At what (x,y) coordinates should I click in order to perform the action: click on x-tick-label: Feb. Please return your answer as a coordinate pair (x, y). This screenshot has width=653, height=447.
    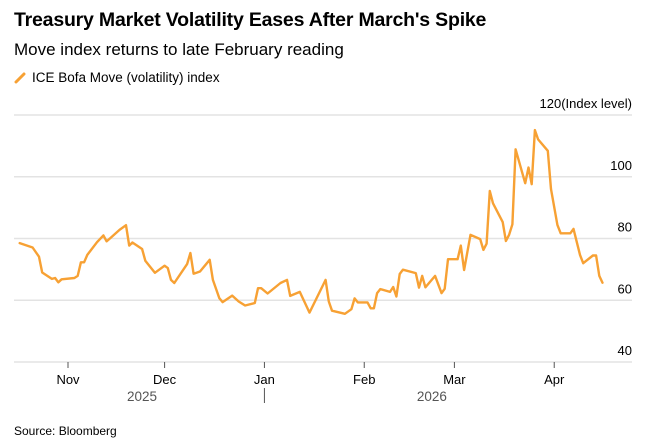
    Looking at the image, I should click on (364, 379).